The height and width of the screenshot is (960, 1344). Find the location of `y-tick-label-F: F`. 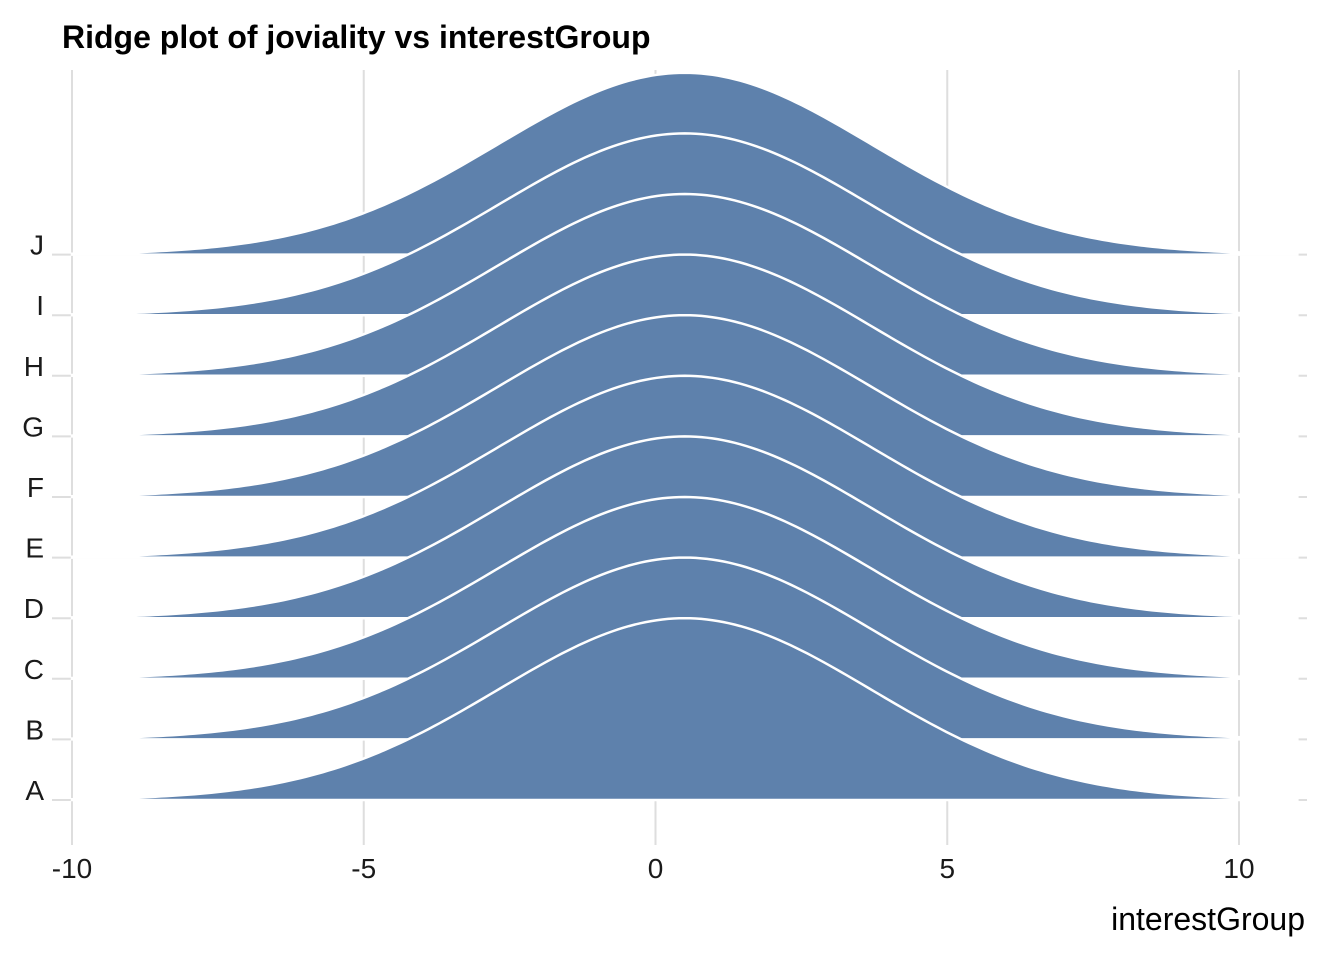

y-tick-label-F: F is located at coordinates (35, 487).